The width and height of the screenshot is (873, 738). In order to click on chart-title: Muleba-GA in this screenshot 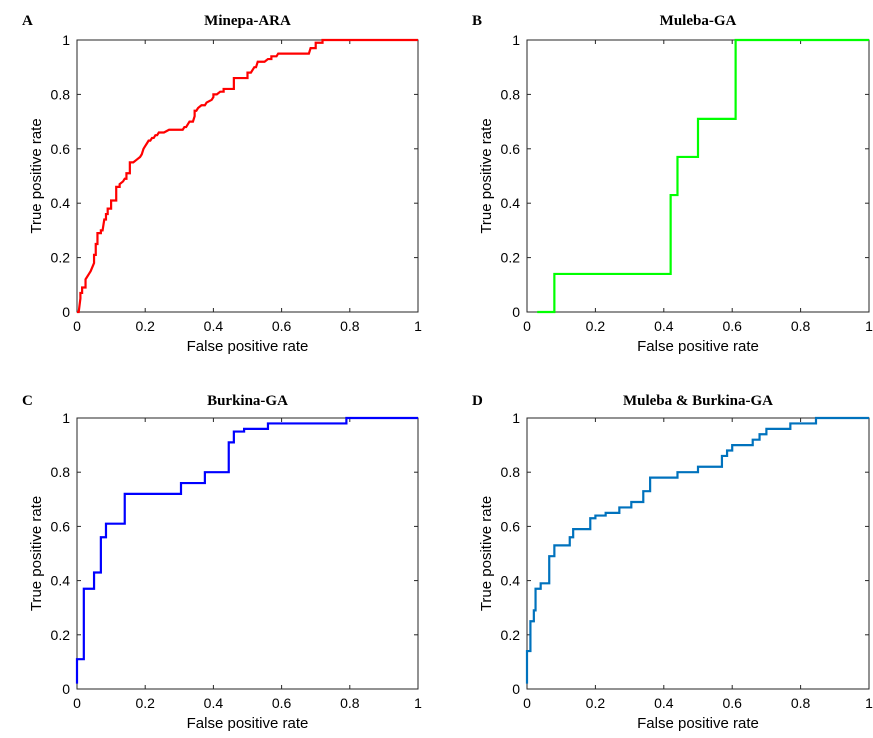, I will do `click(698, 21)`.